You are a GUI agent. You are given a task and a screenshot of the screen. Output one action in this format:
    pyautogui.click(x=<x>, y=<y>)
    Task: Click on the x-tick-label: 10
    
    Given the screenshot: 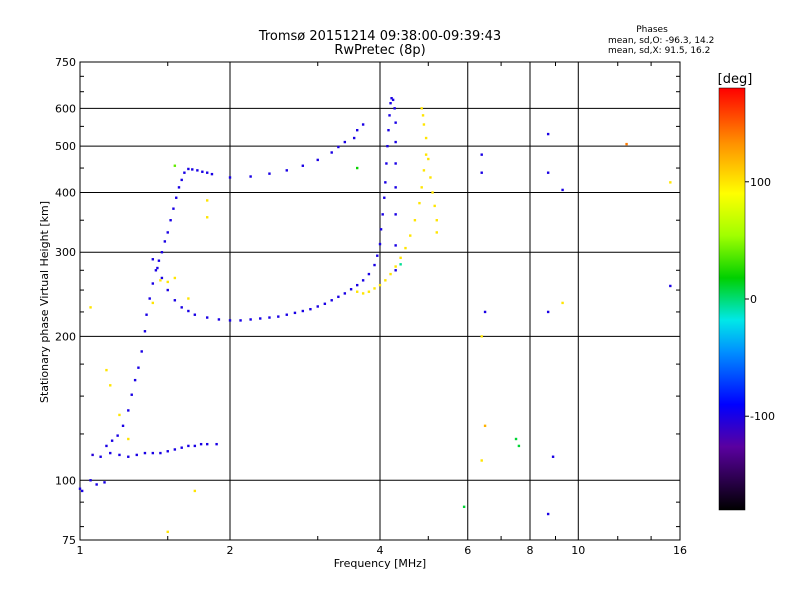 What is the action you would take?
    pyautogui.click(x=578, y=550)
    